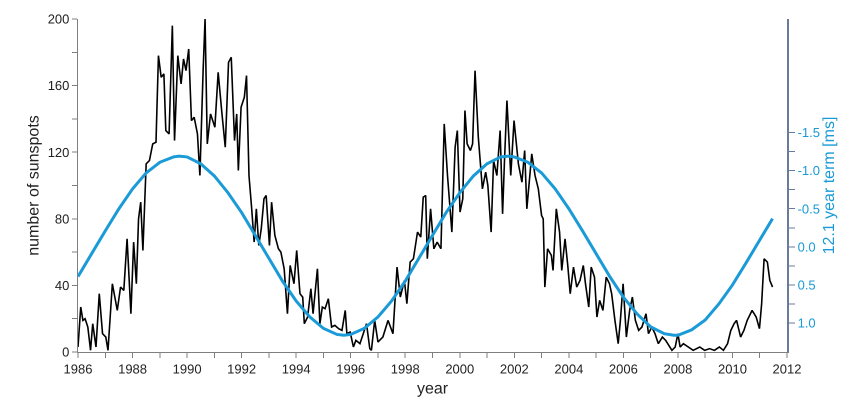  Describe the element at coordinates (62, 218) in the screenshot. I see `y-tick-label: 80` at that location.